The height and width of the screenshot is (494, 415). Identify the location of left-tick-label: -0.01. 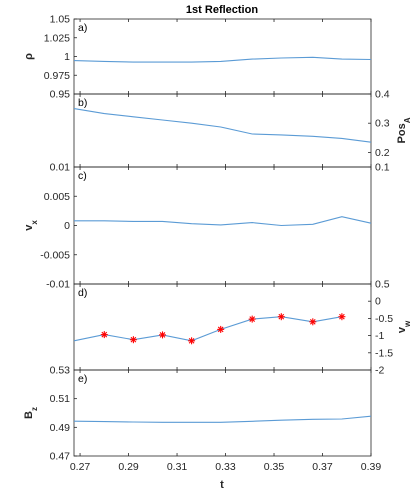
(58, 285).